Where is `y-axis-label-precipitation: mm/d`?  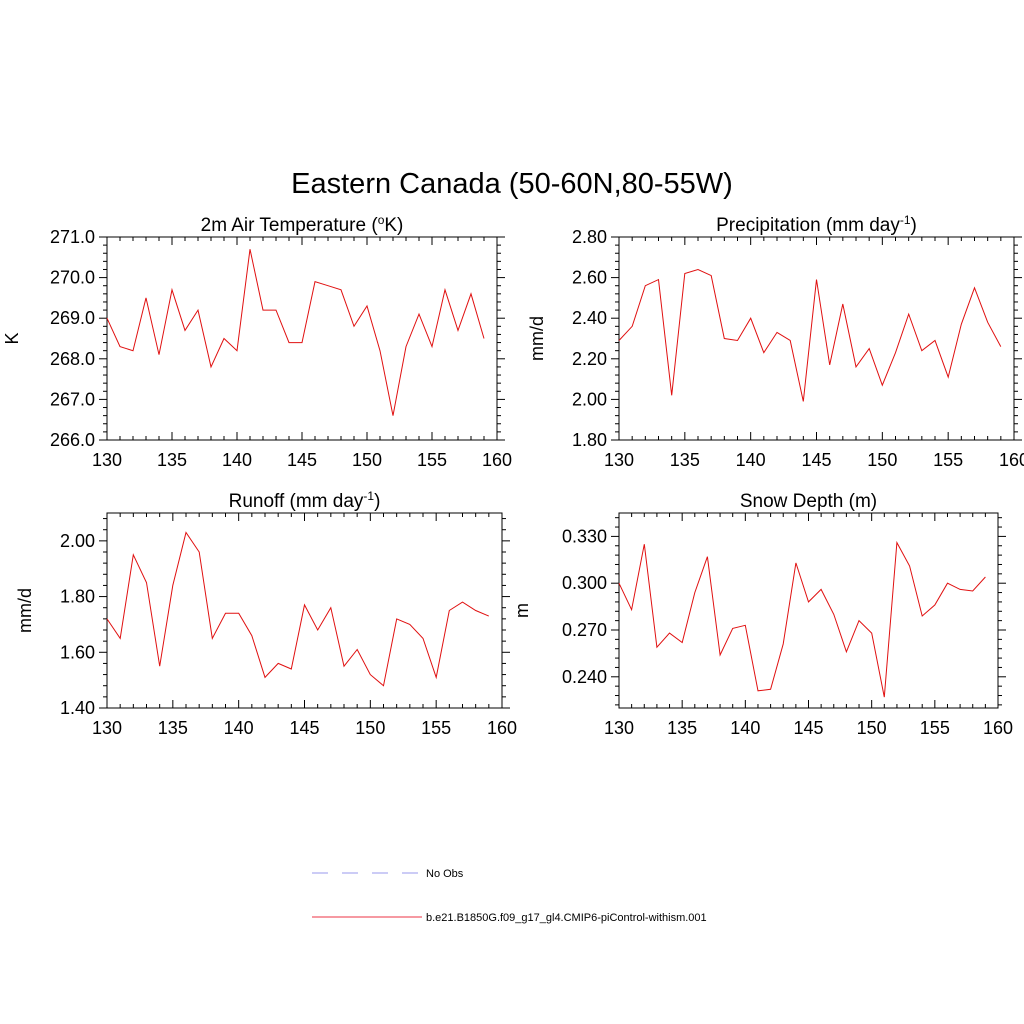 y-axis-label-precipitation: mm/d is located at coordinates (537, 338).